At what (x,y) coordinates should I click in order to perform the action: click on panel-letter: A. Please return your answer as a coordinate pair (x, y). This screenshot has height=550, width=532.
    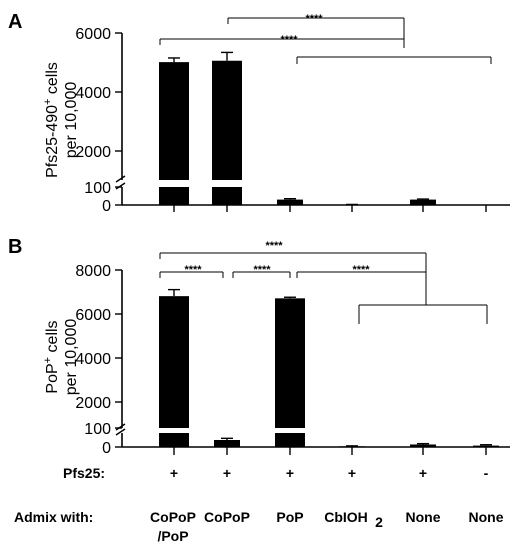
    Looking at the image, I should click on (15, 22).